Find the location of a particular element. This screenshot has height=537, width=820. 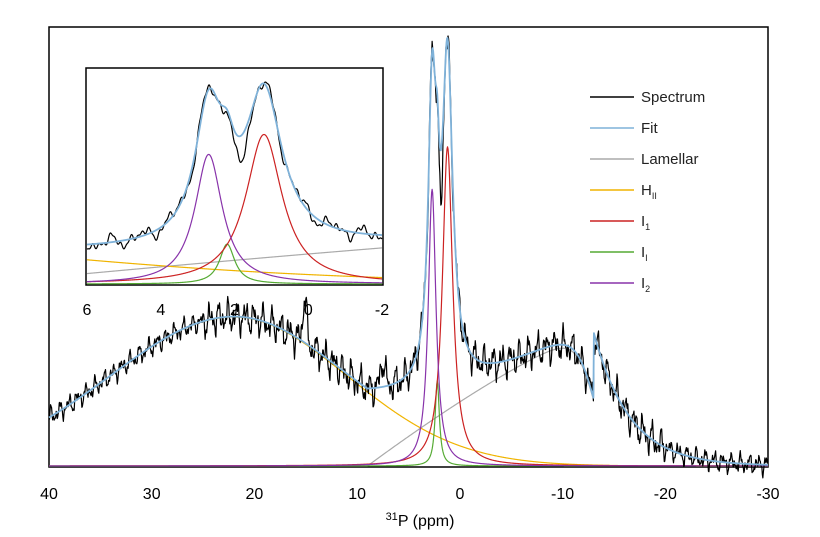

legend-label: Spectrum is located at coordinates (673, 97).